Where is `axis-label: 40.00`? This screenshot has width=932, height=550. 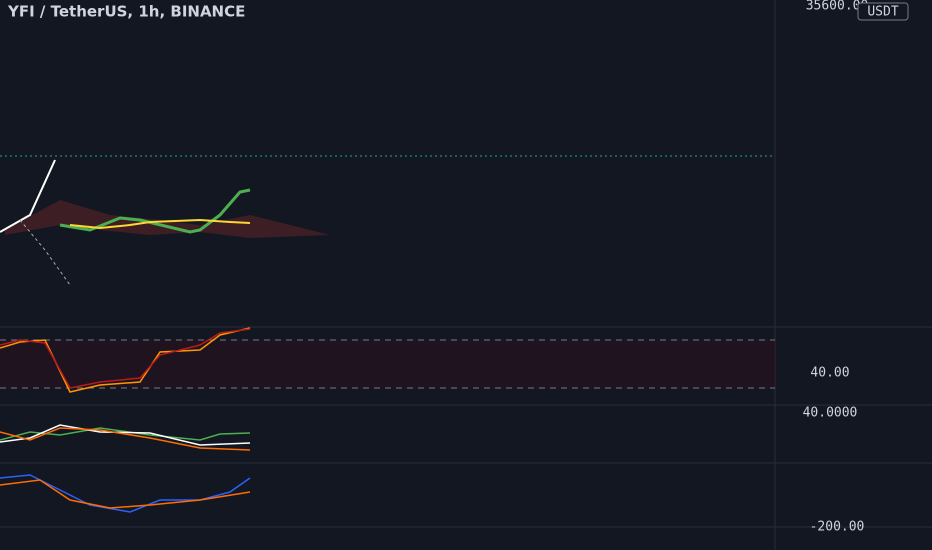 axis-label: 40.00 is located at coordinates (829, 373).